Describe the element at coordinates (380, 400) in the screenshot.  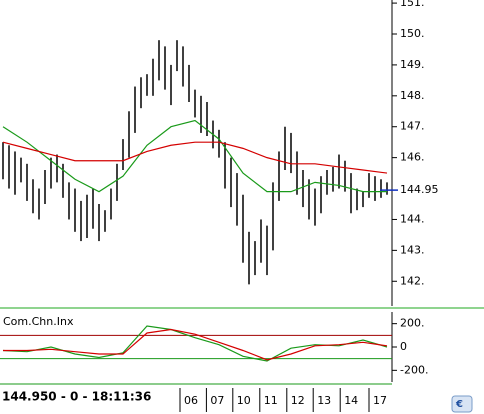
I see `x-tick-label: 17` at that location.